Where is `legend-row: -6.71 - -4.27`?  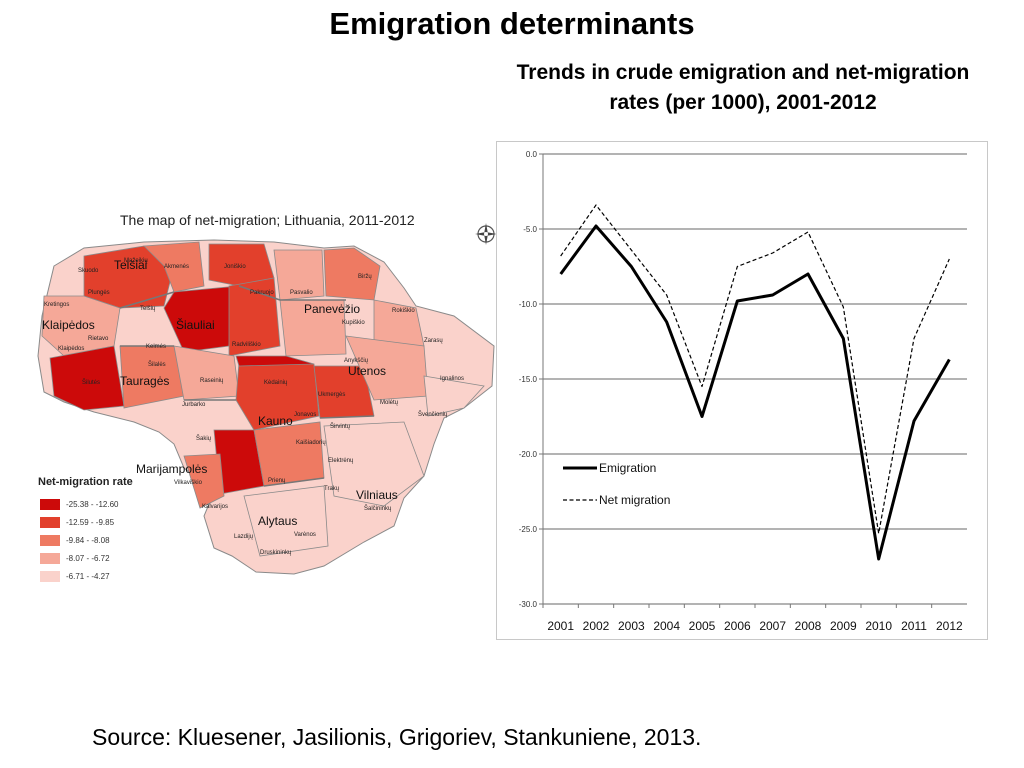 legend-row: -6.71 - -4.27 is located at coordinates (75, 576).